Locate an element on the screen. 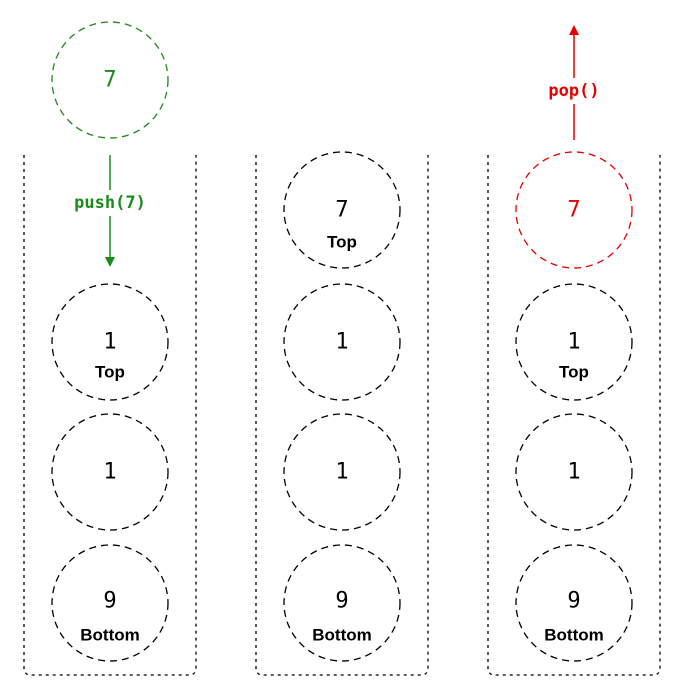 The image size is (684, 698). pop-label: pop() is located at coordinates (573, 91).